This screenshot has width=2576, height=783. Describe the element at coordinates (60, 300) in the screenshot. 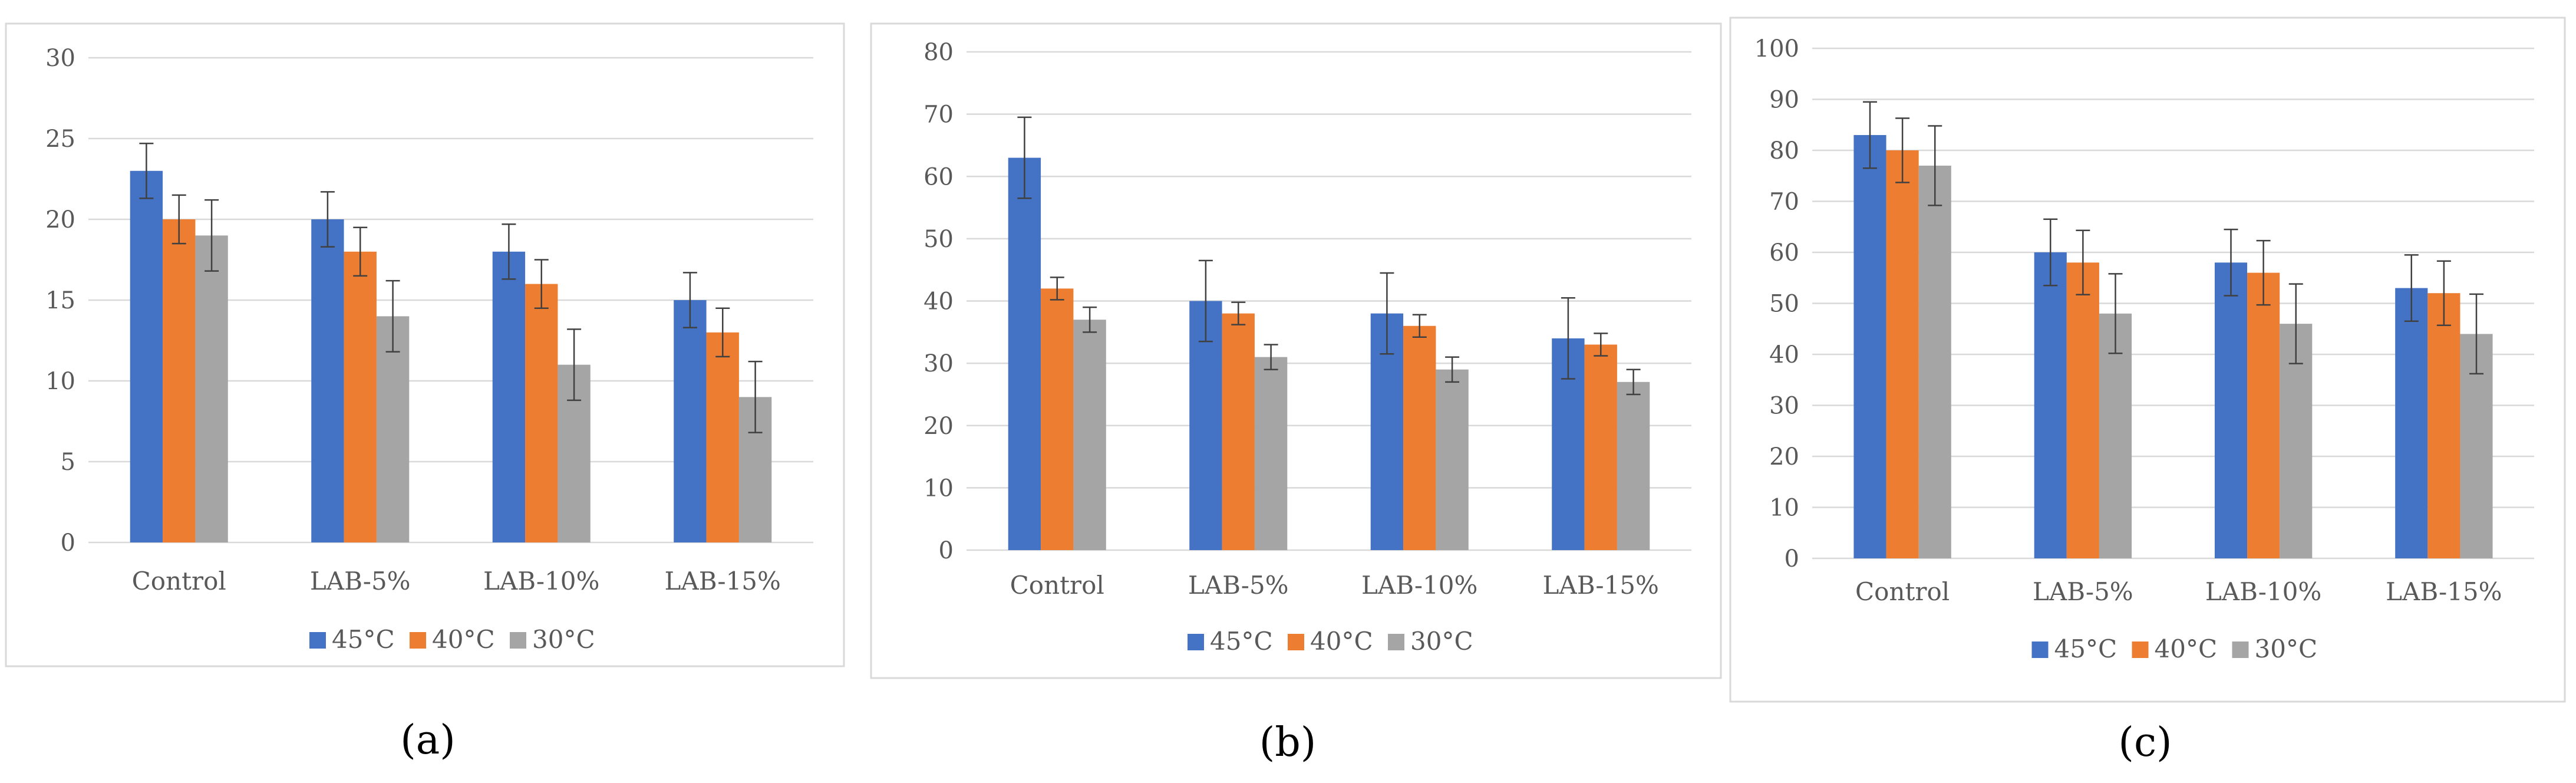

I see `y-tick-label: 15` at that location.